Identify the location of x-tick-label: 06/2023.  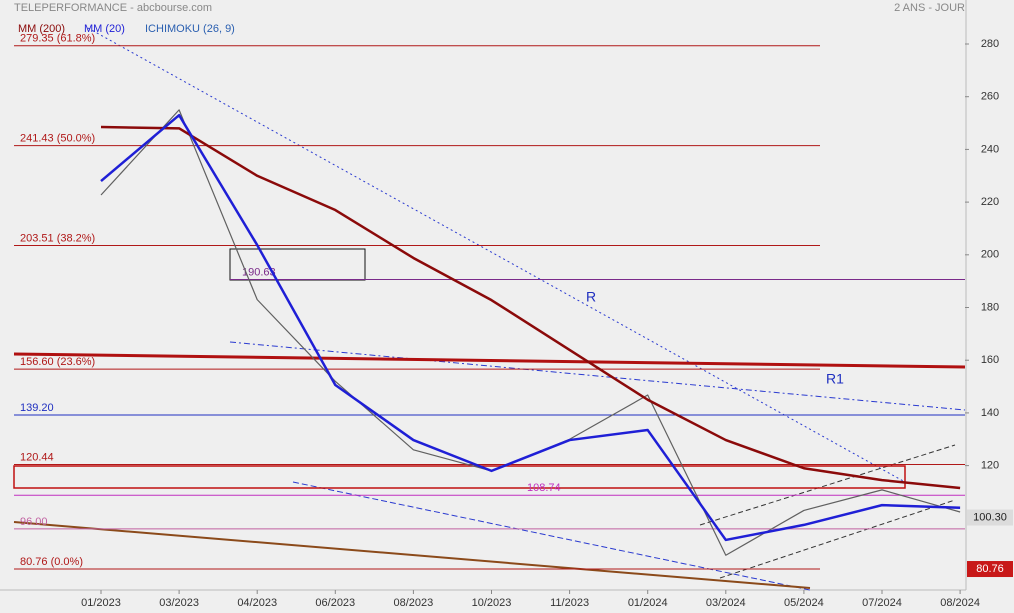
(335, 603).